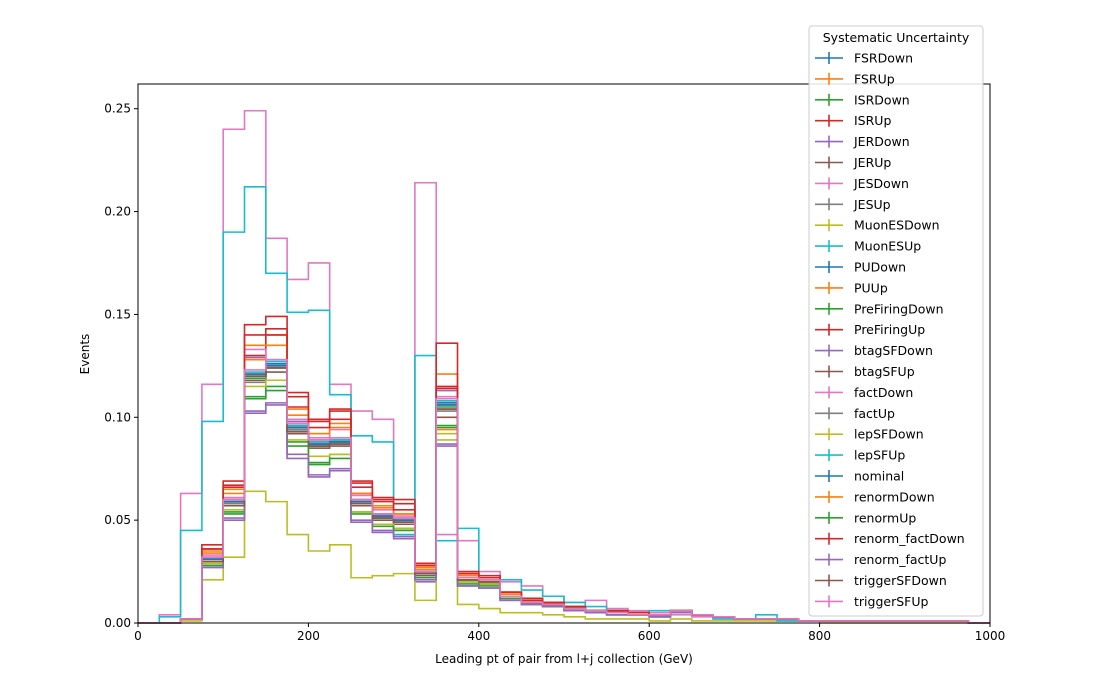 This screenshot has width=1100, height=700. I want to click on legend-label: JESUp, so click(872, 204).